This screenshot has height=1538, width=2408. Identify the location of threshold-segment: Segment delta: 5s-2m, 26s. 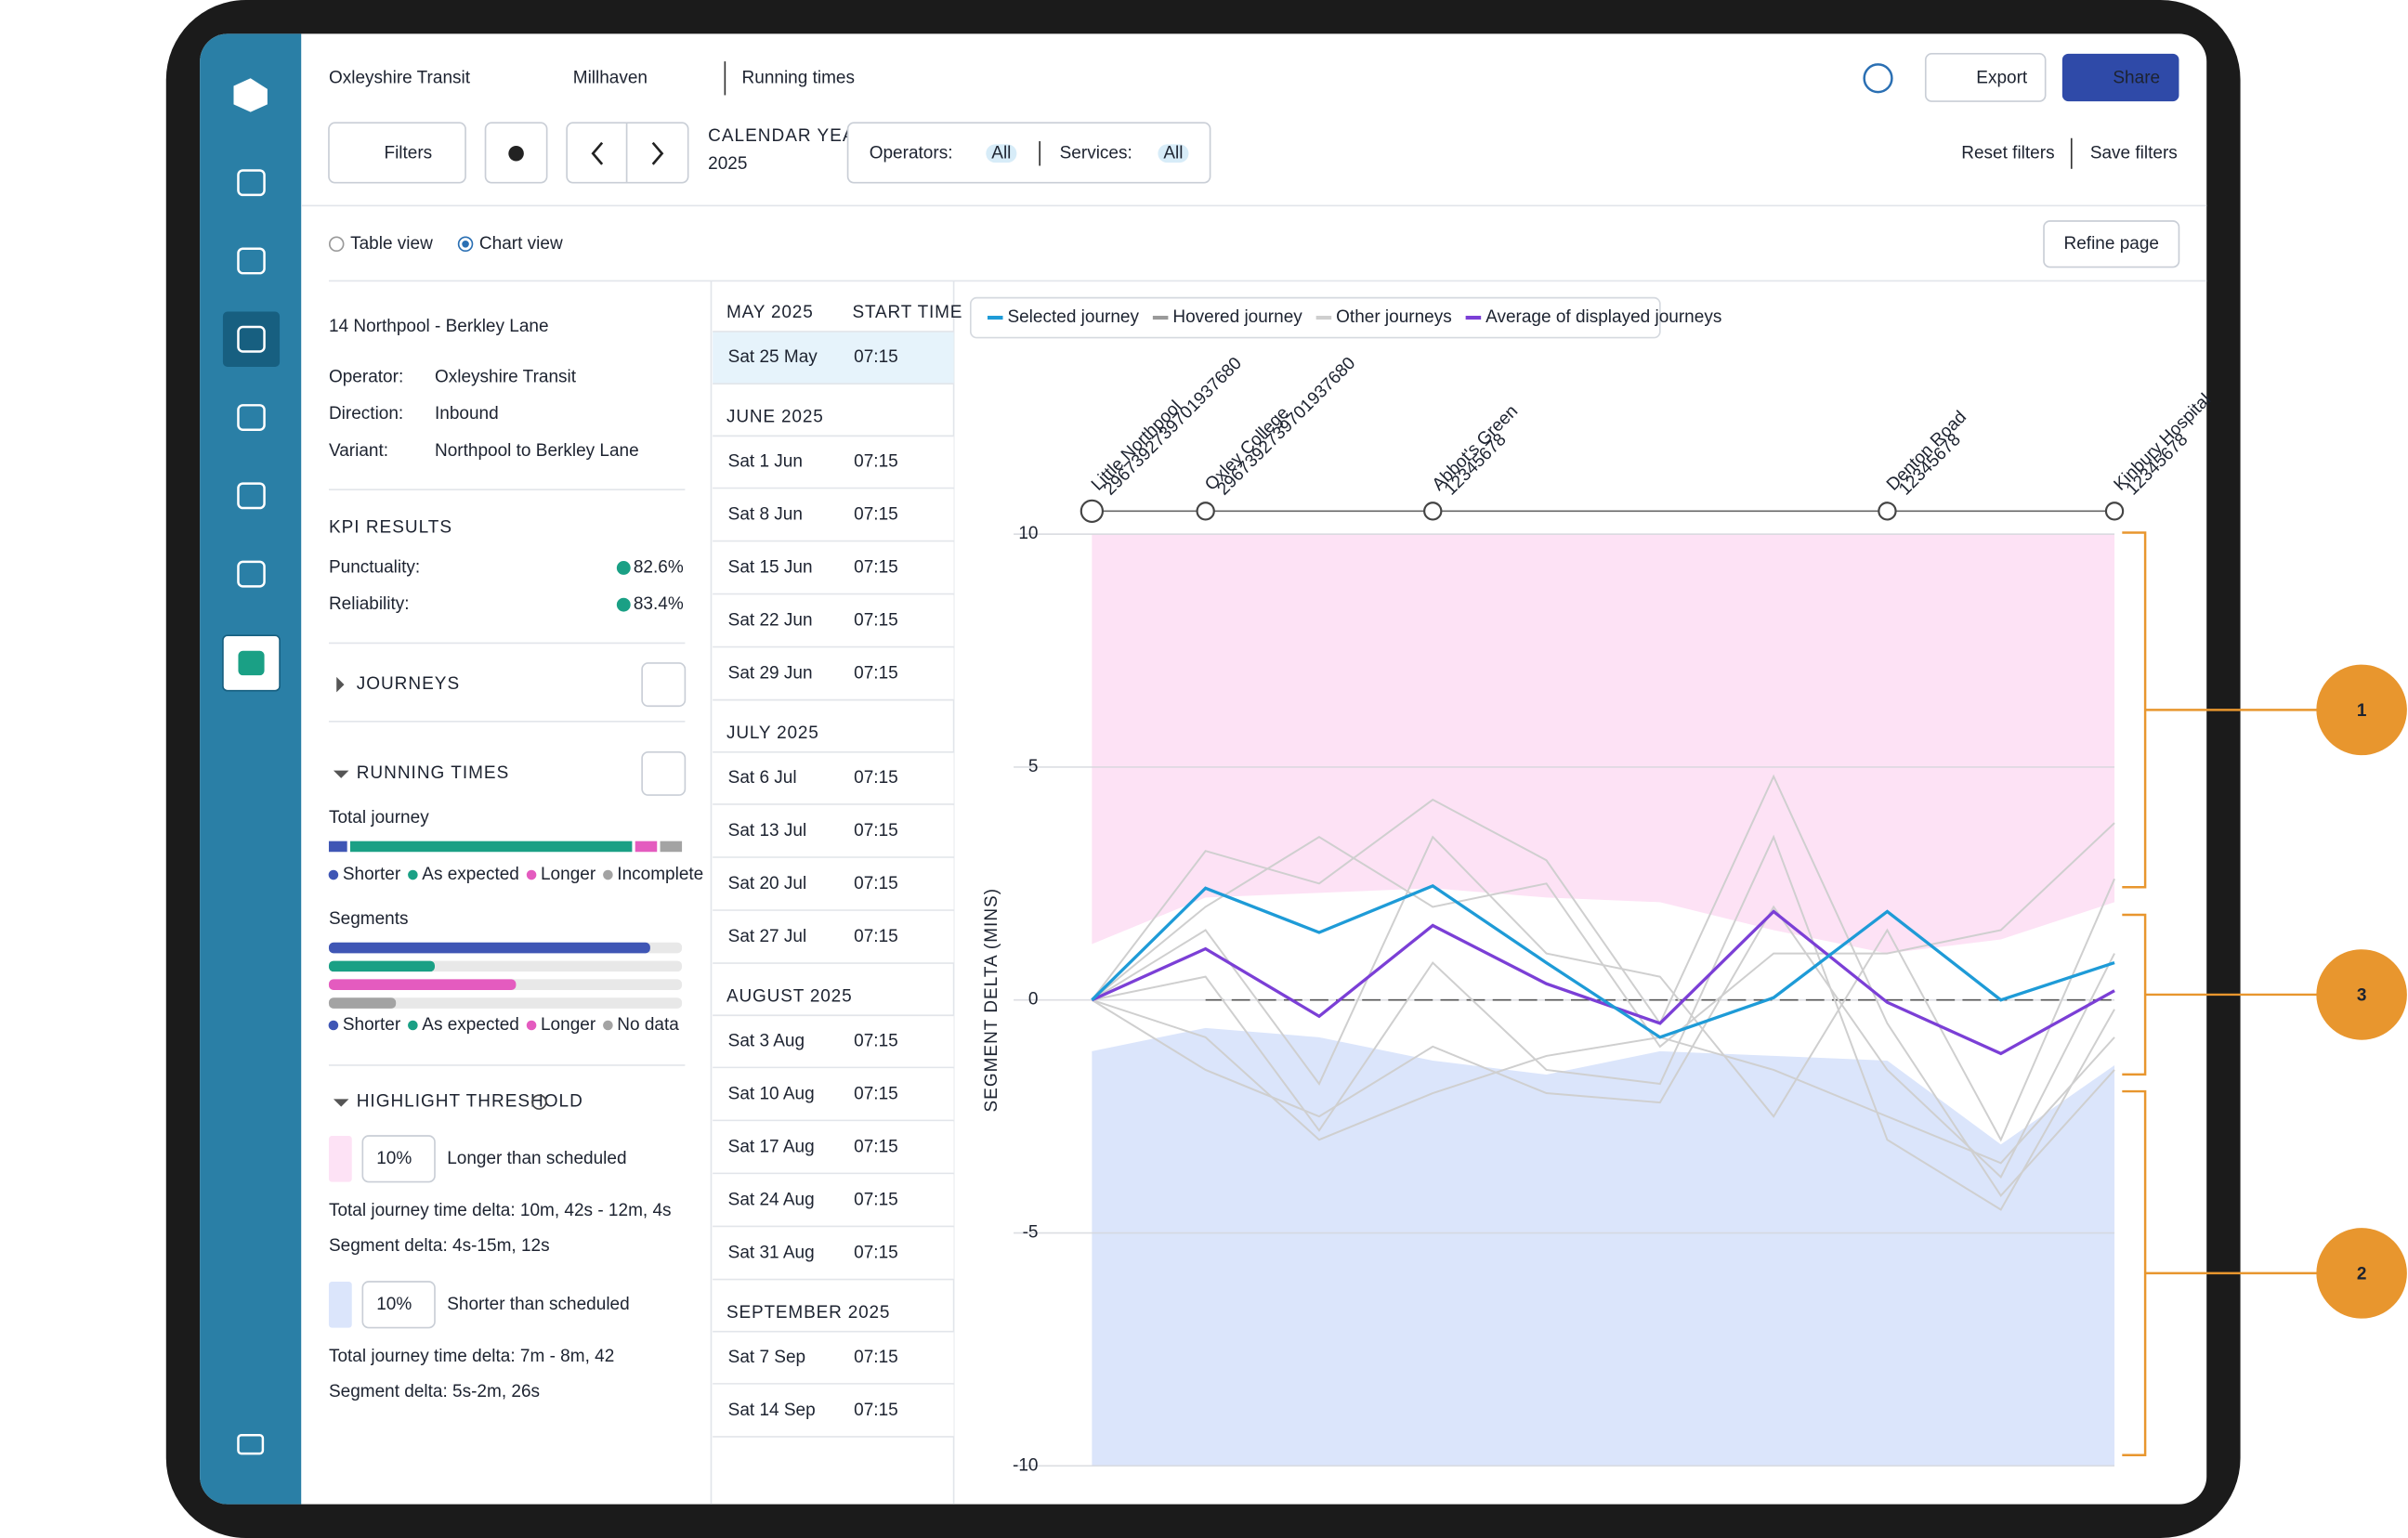
(434, 1391).